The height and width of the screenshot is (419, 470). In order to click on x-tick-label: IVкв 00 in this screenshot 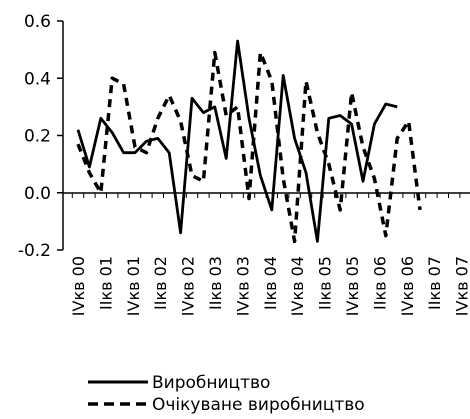, I will do `click(78, 286)`.